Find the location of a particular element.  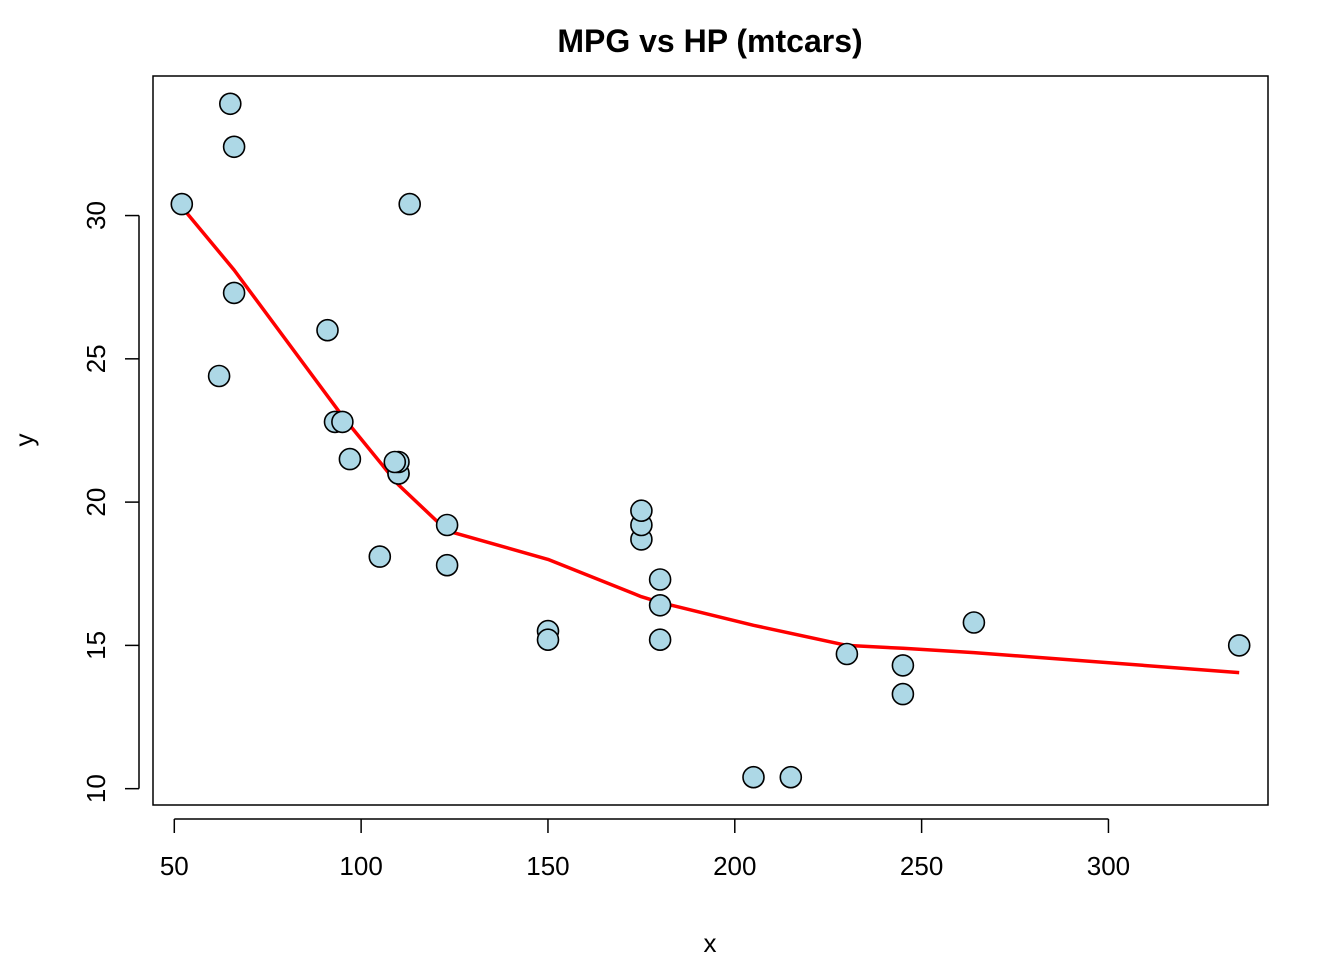

x-axis: 50 100 150 200 250 300 is located at coordinates (645, 849).